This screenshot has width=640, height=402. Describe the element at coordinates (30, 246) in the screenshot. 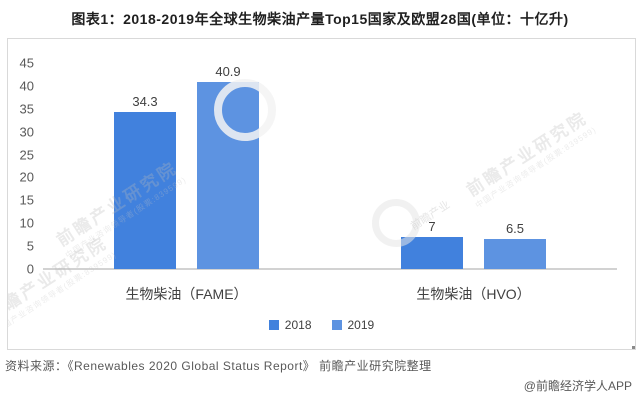

I see `y-tick-label: 5` at that location.